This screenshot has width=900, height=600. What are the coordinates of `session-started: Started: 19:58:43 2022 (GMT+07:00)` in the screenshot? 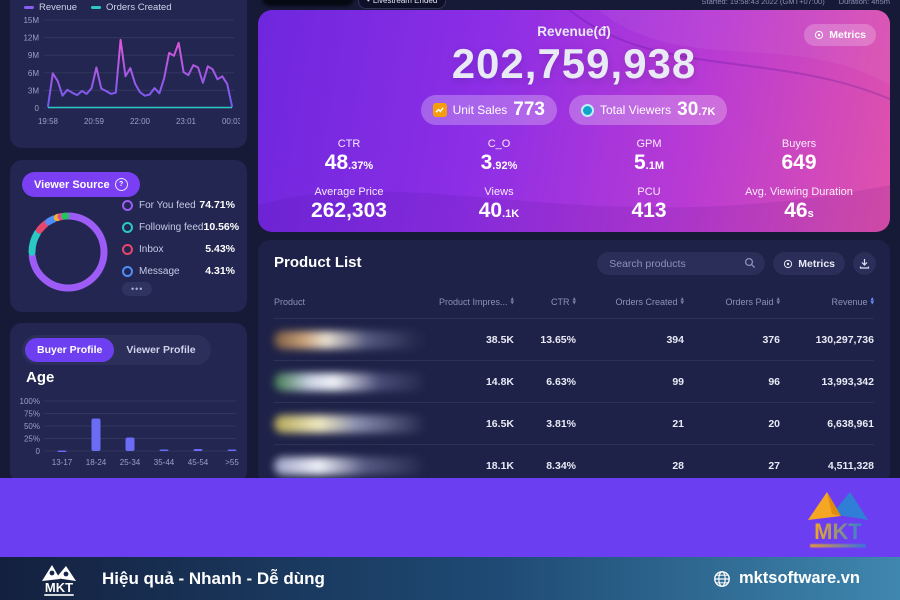 It's located at (763, 3).